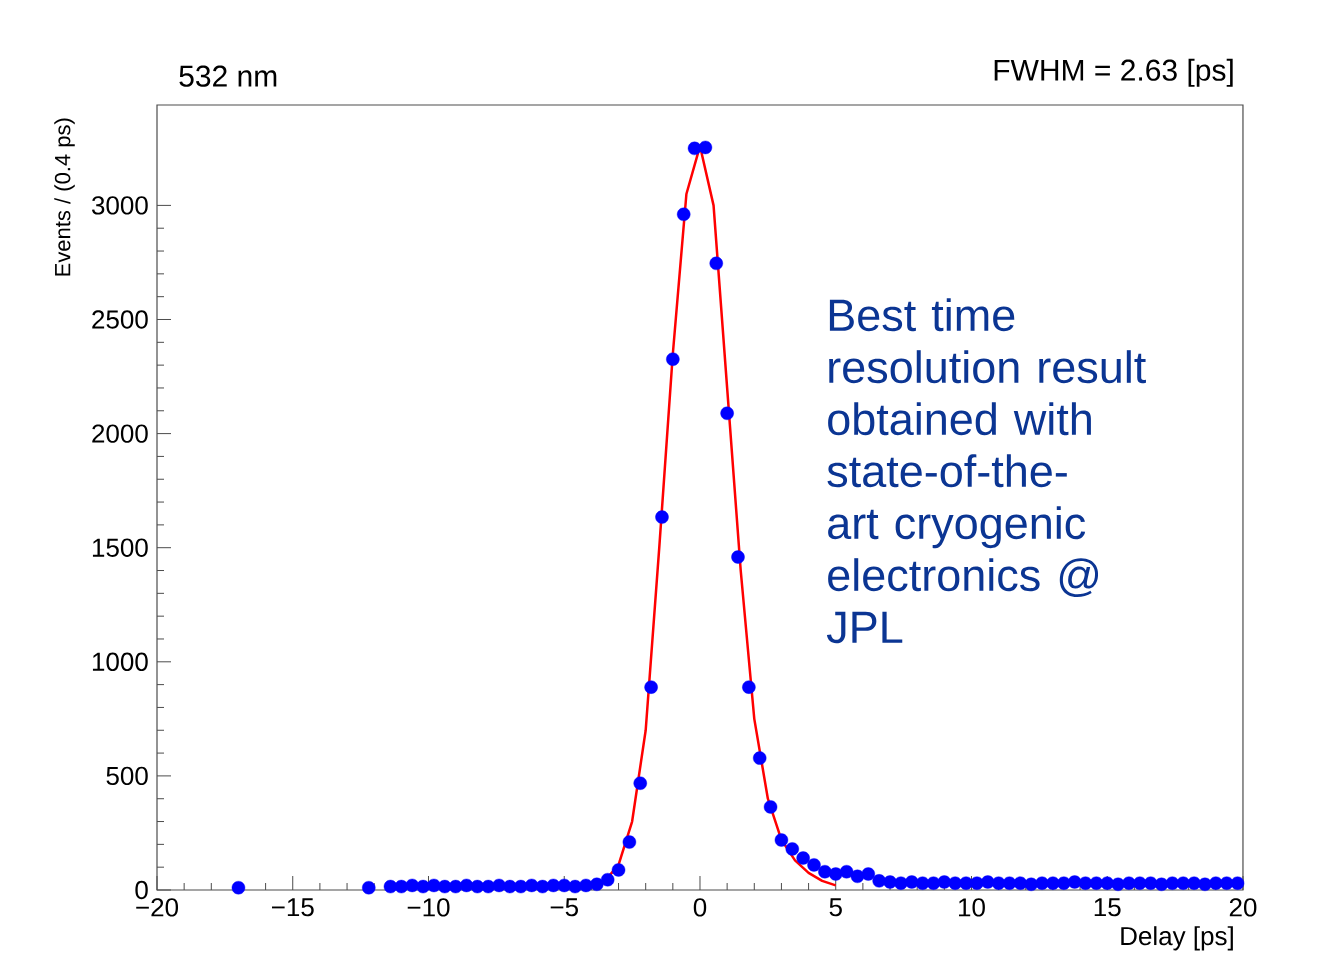  I want to click on x-axis-title: Delay [ps], so click(1177, 938).